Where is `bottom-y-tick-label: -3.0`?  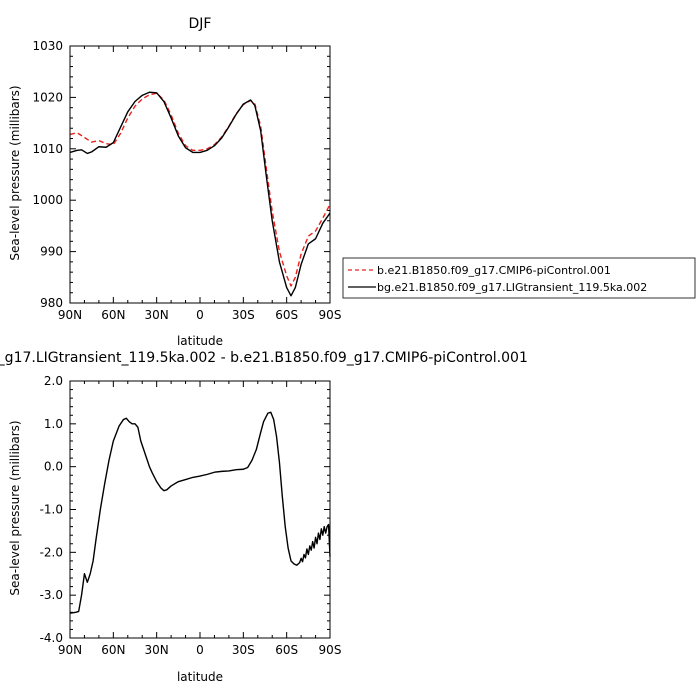 bottom-y-tick-label: -3.0 is located at coordinates (51, 595).